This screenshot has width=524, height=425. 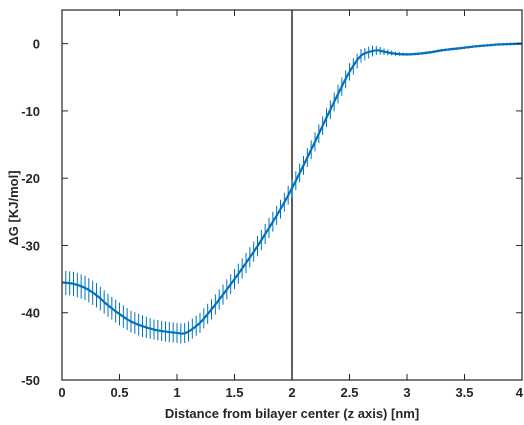 I want to click on x-tick-label: 1.5, so click(x=234, y=392).